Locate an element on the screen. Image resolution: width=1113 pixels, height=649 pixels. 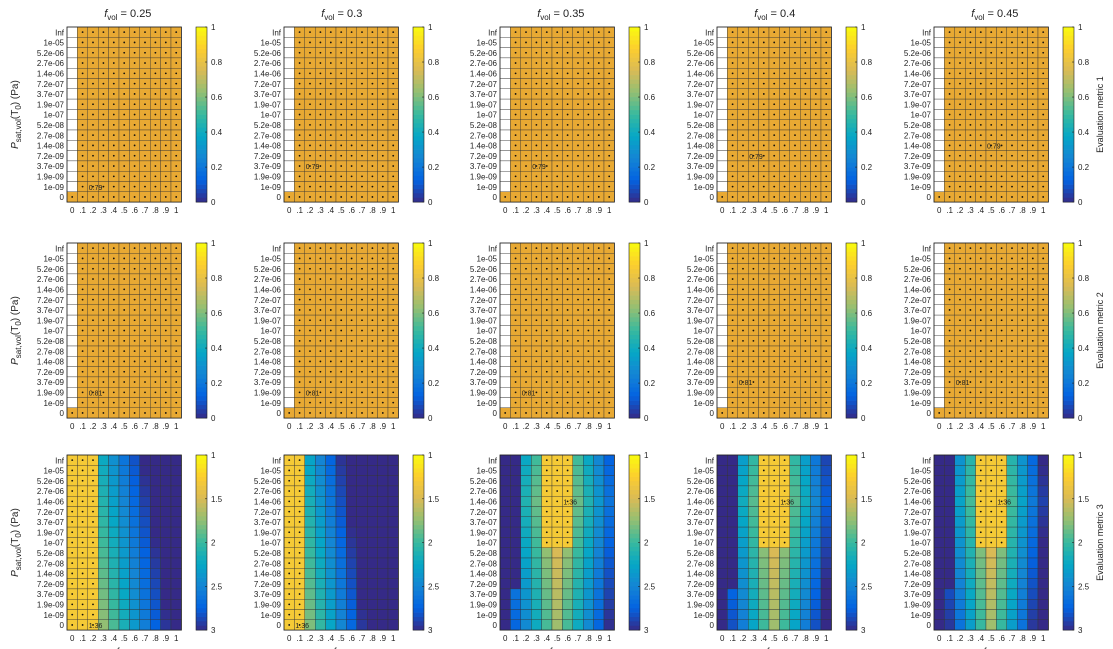
y-tick-label: 1.4e-06 is located at coordinates (701, 290).